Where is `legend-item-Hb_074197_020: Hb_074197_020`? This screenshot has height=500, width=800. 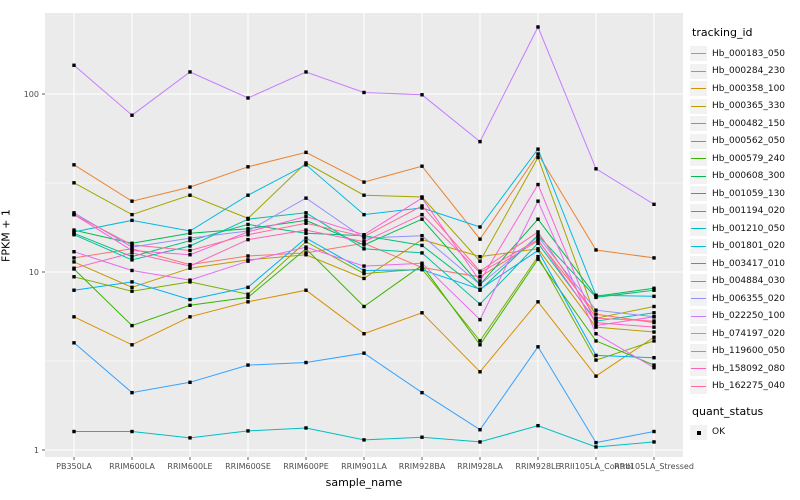
legend-item-Hb_074197_020: Hb_074197_020 is located at coordinates (744, 333).